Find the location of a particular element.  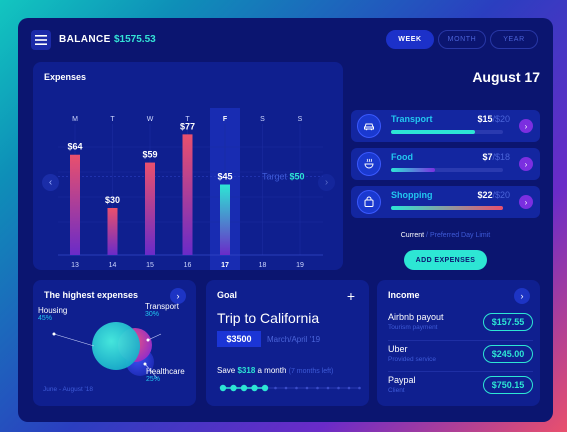

category-progress-fill is located at coordinates (413, 170).